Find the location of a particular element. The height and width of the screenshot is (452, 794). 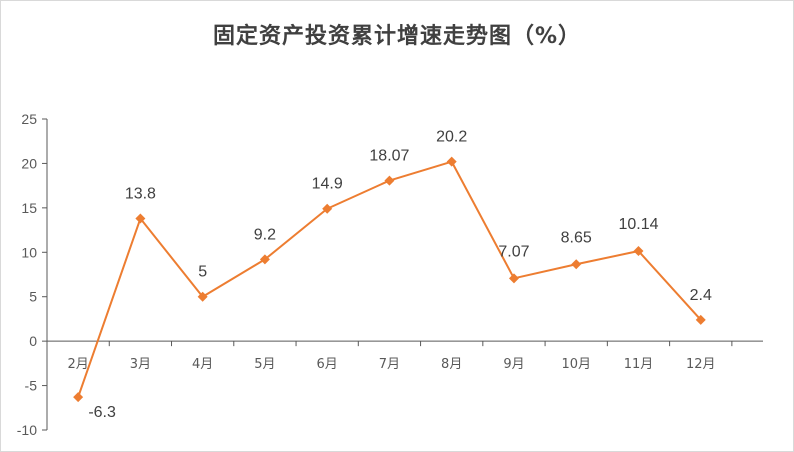

x-tick-label: 11月 is located at coordinates (639, 364).